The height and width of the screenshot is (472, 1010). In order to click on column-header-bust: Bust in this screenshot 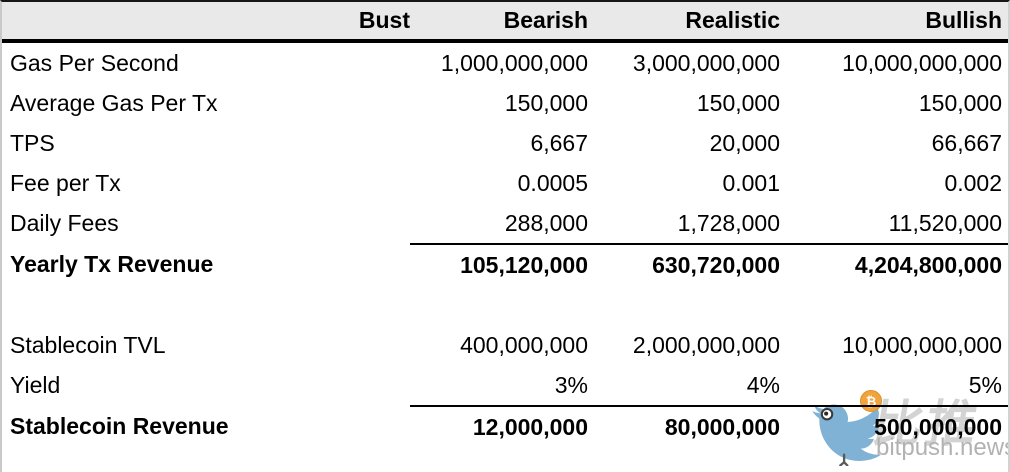, I will do `click(366, 22)`.